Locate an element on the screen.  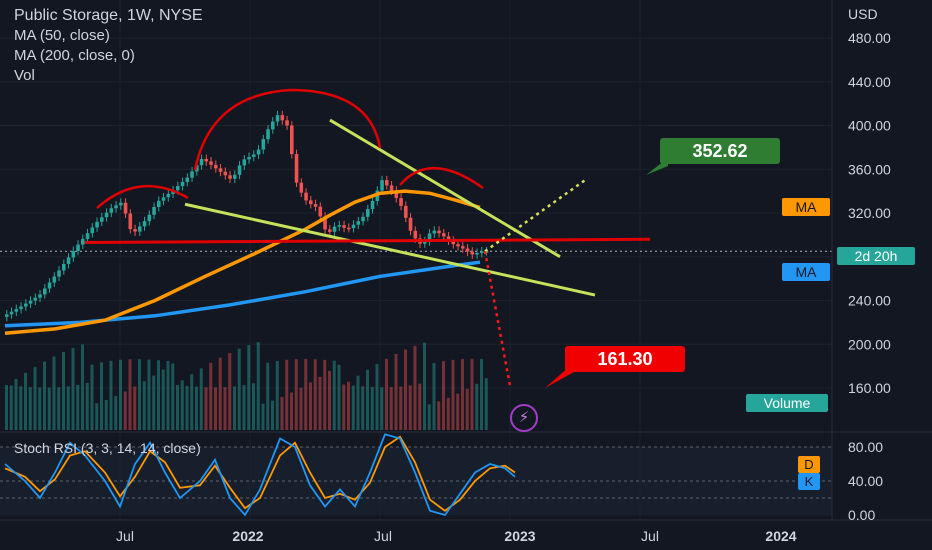
currency-label: USD is located at coordinates (863, 14).